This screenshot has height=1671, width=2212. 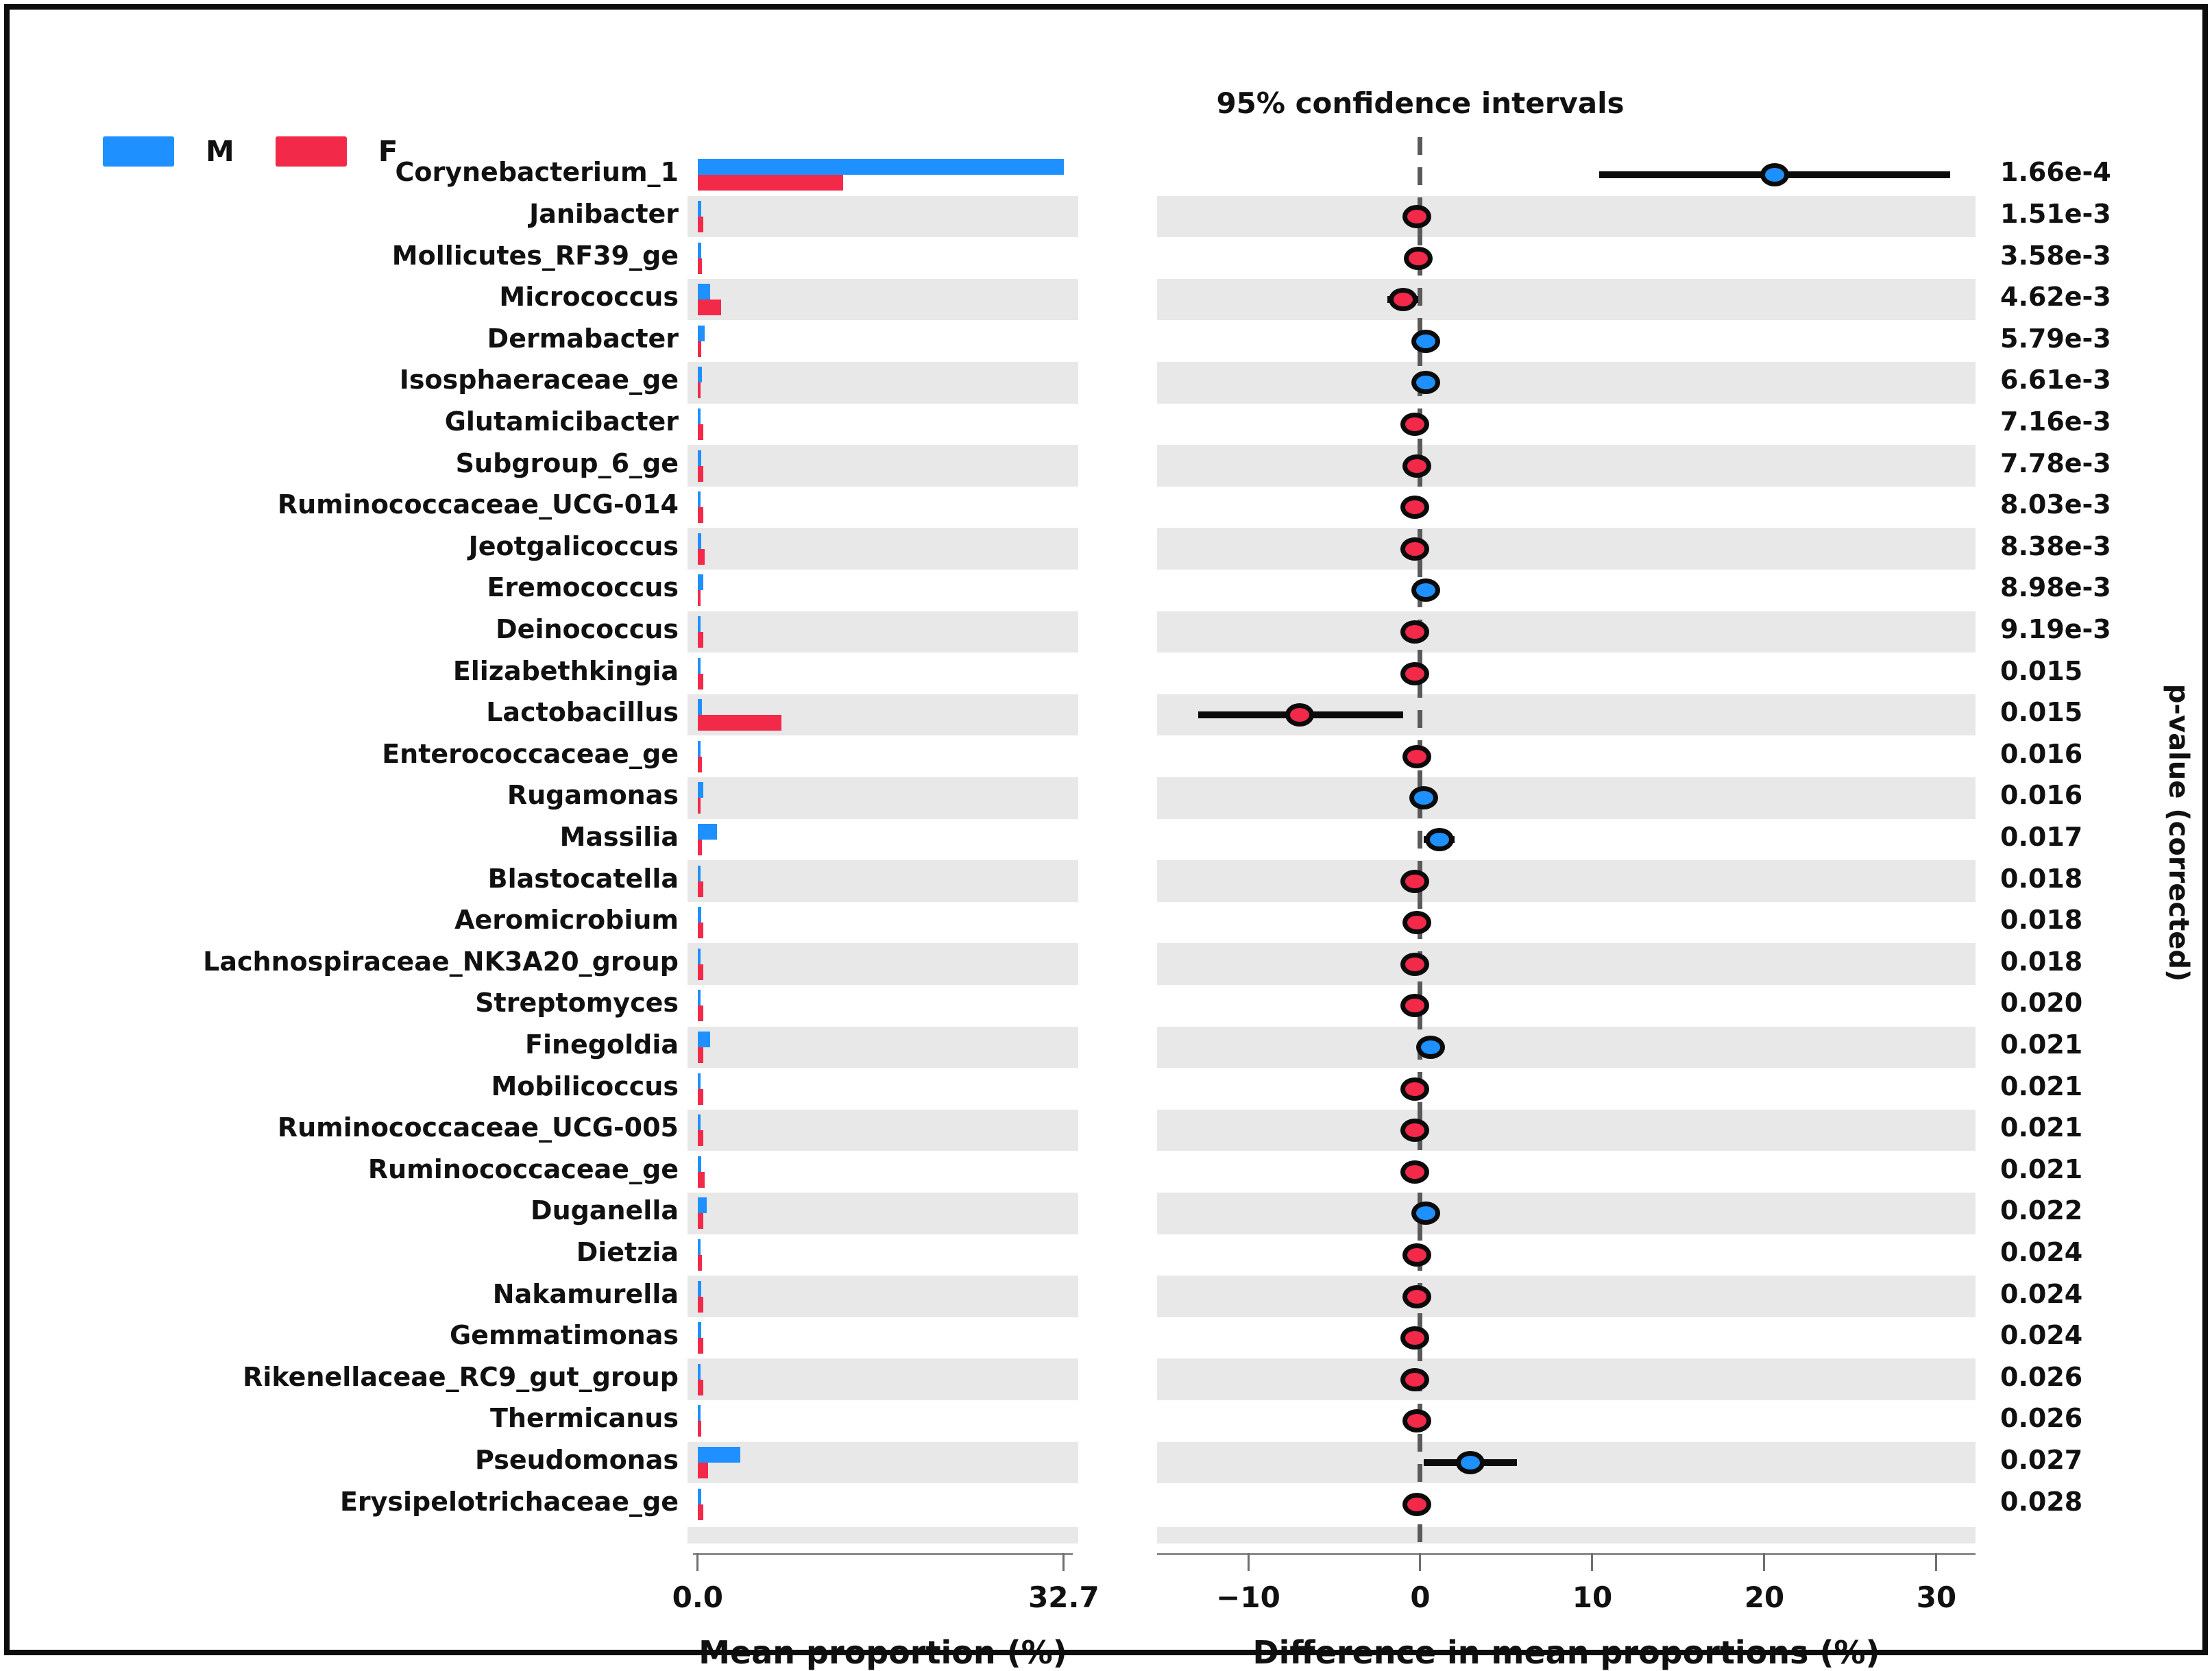 What do you see at coordinates (577, 1003) in the screenshot?
I see `taxon-label: Streptomyces` at bounding box center [577, 1003].